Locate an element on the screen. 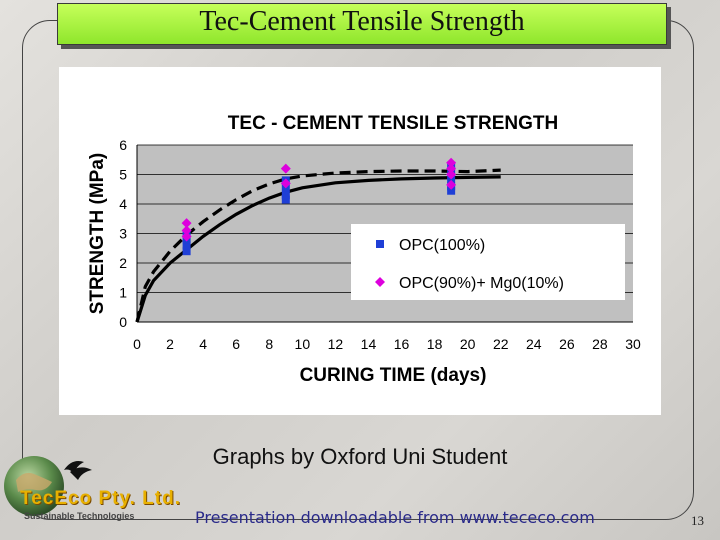  x-tick-label: 10 is located at coordinates (303, 344).